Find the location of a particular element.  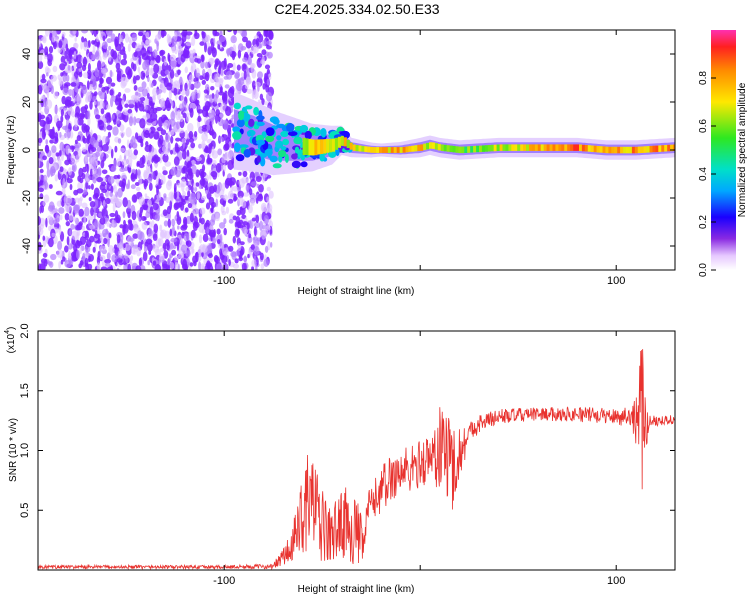

chart-title: C2E4.2025.334.02.50.E33 is located at coordinates (356, 9).